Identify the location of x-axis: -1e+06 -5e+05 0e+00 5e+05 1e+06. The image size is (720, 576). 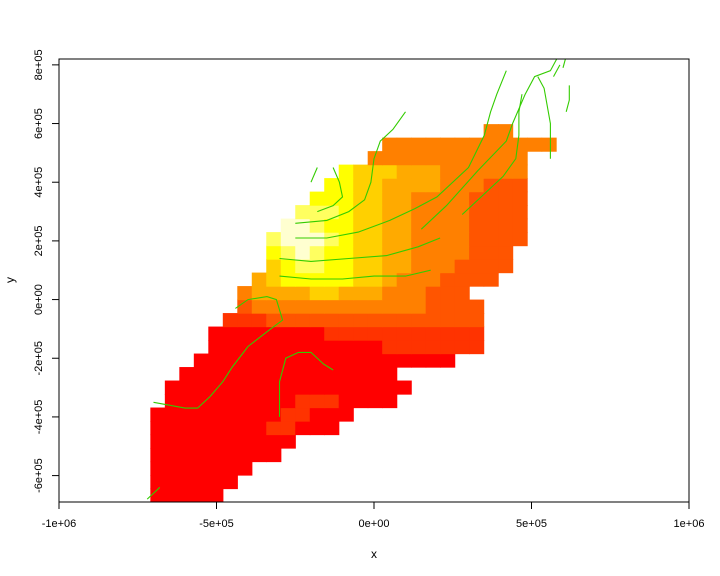
(373, 515).